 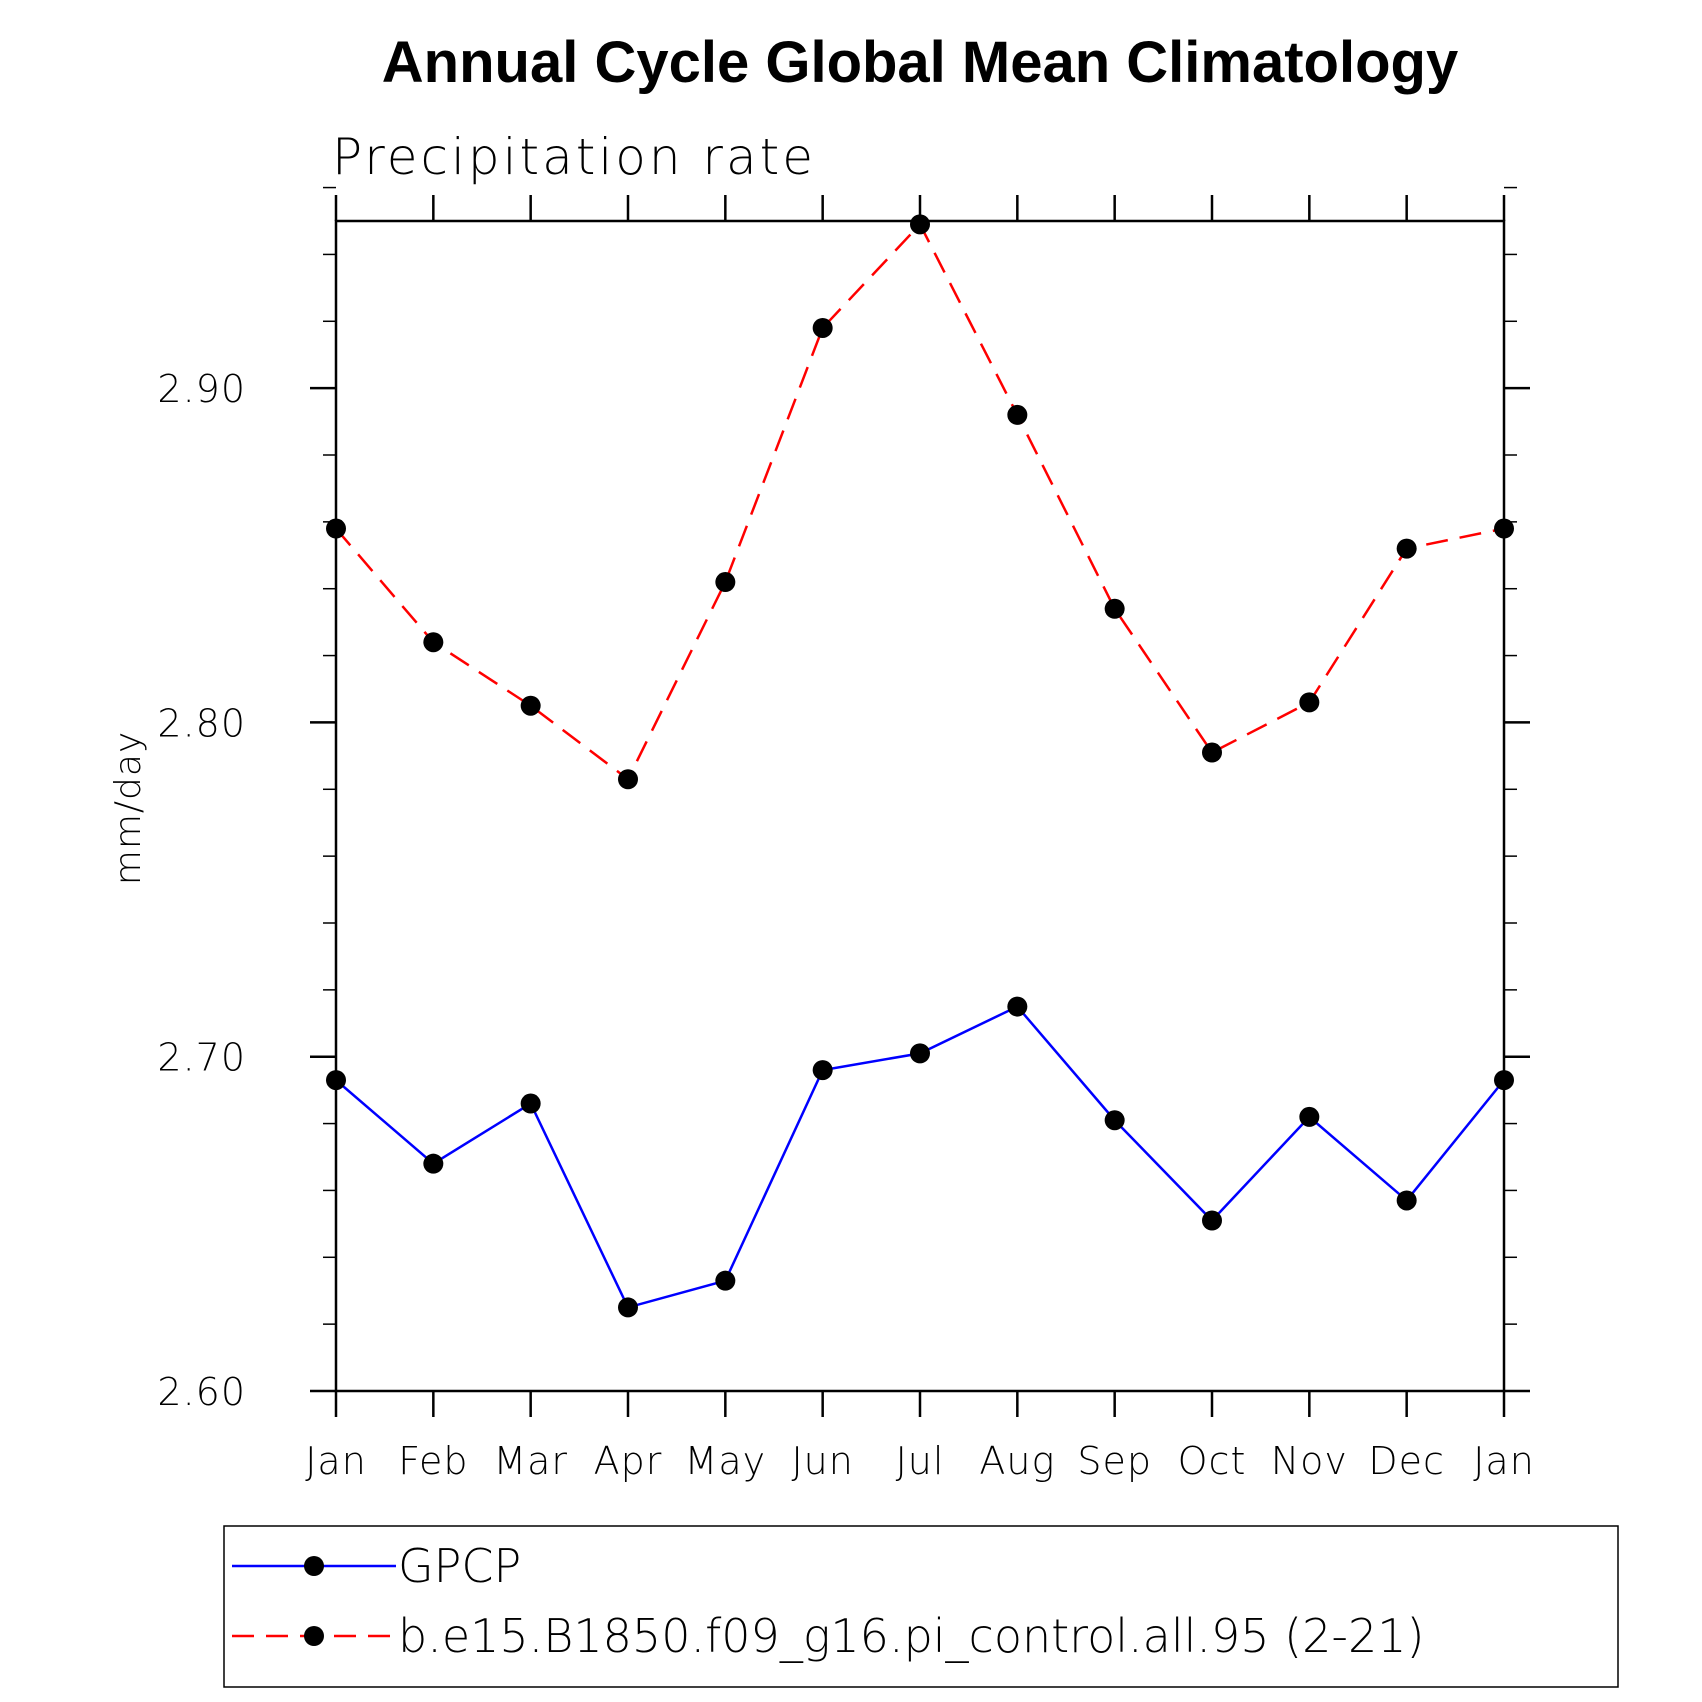 What do you see at coordinates (574, 157) in the screenshot?
I see `chart-subtitle: Precipitation rate` at bounding box center [574, 157].